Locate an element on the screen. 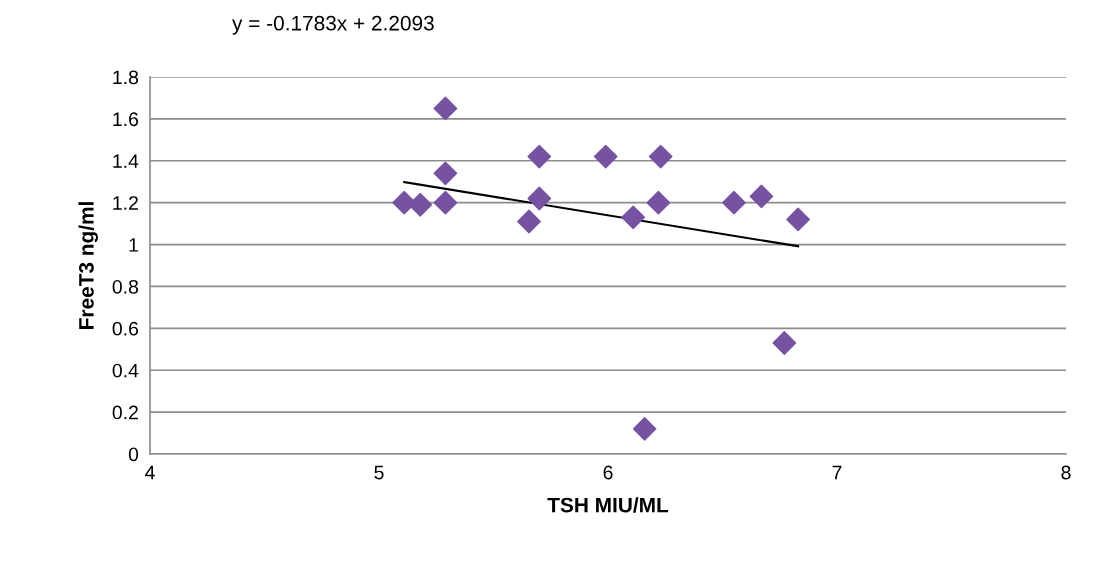 This screenshot has width=1094, height=570. x-tick-label: 6 is located at coordinates (608, 472).